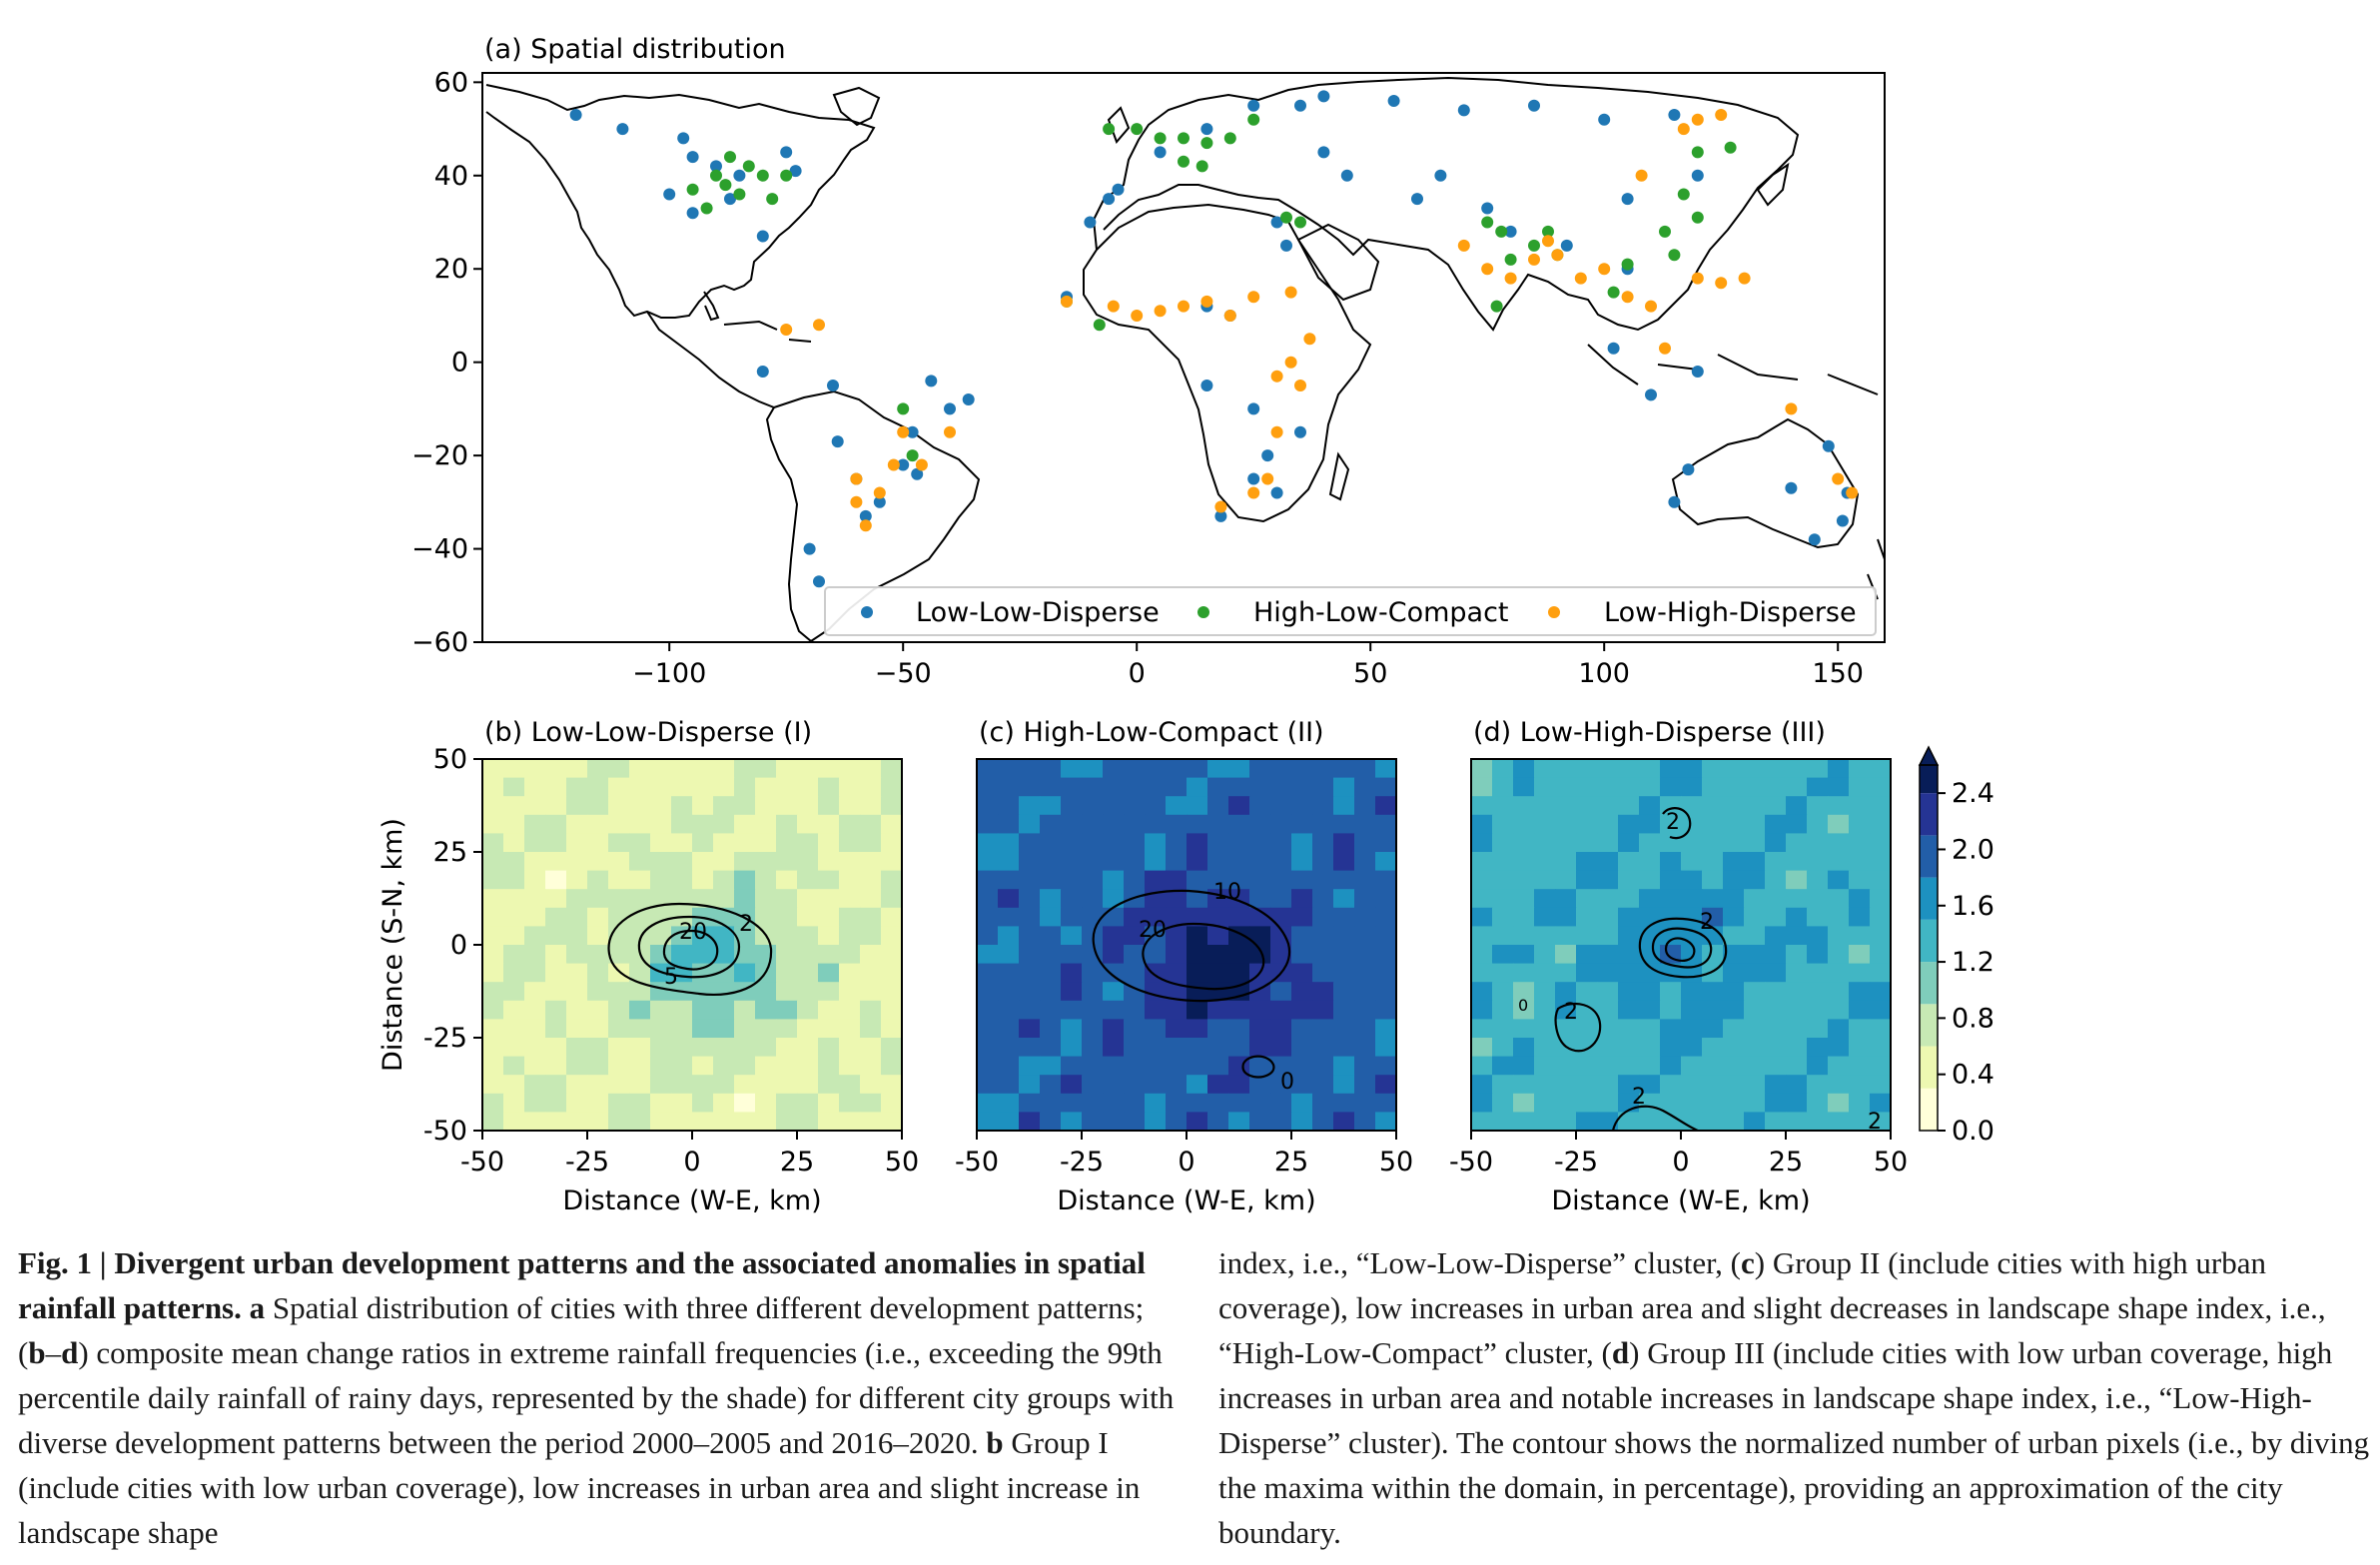 Image resolution: width=2380 pixels, height=1565 pixels. What do you see at coordinates (439, 642) in the screenshot?
I see `map-ytick-label-6: −60` at bounding box center [439, 642].